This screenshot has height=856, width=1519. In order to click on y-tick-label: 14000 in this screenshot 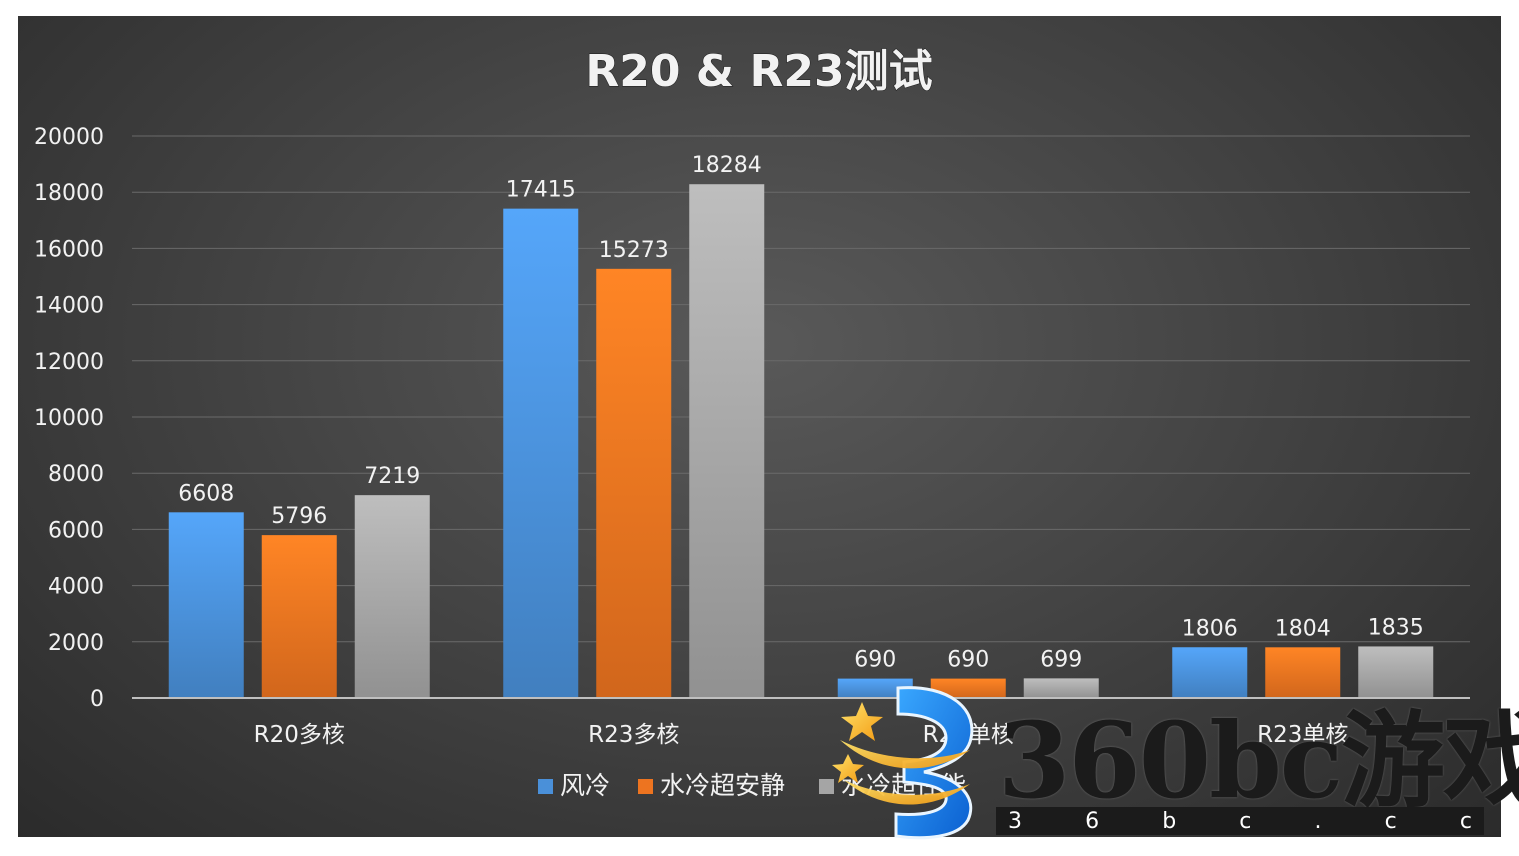, I will do `click(69, 306)`.